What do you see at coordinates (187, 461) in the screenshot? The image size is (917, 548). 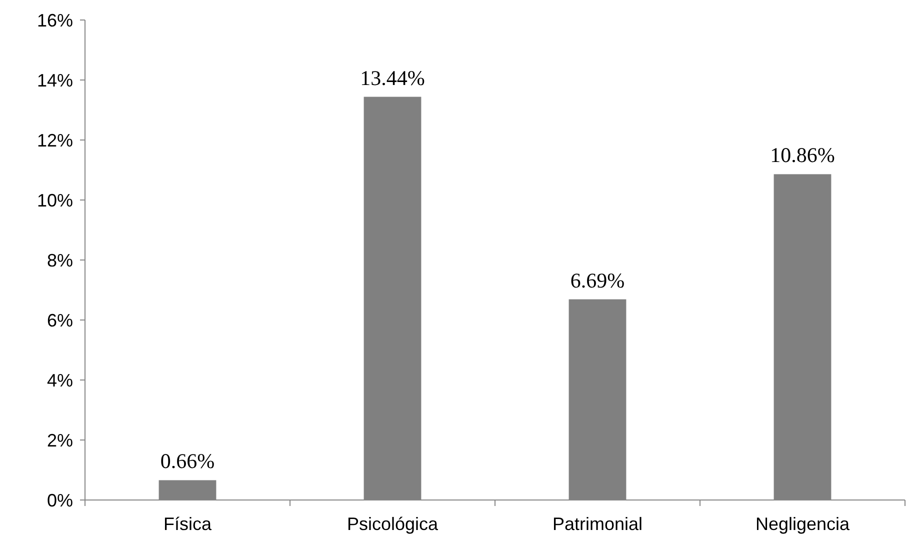 I see `data-label: 0.66%` at bounding box center [187, 461].